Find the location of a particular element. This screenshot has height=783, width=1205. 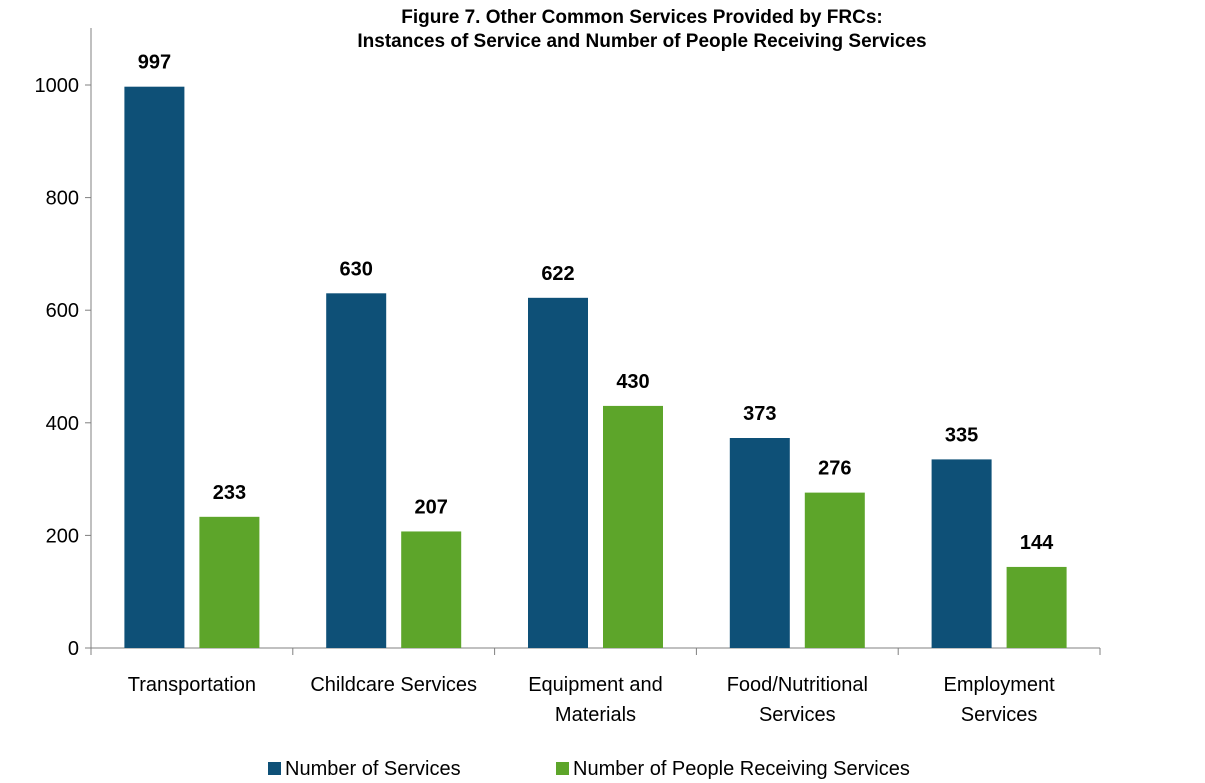

category-label-2-line-2: Materials is located at coordinates (595, 715).